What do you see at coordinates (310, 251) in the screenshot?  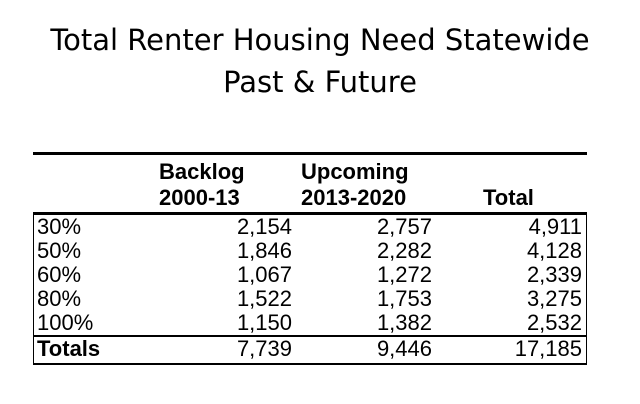 I see `table-row: 50% 1,846 2,282 4,128` at bounding box center [310, 251].